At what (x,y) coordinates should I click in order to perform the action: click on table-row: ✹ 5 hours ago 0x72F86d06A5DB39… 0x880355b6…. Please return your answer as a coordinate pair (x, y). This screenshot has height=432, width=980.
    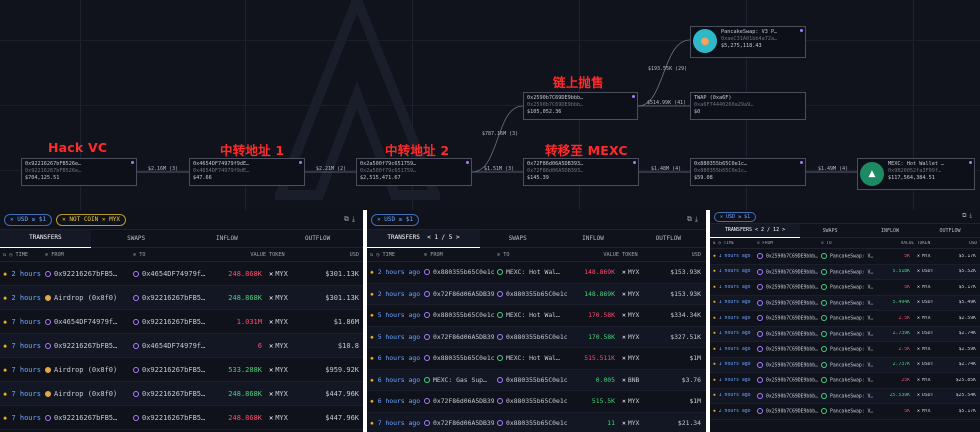
    Looking at the image, I should click on (536, 337).